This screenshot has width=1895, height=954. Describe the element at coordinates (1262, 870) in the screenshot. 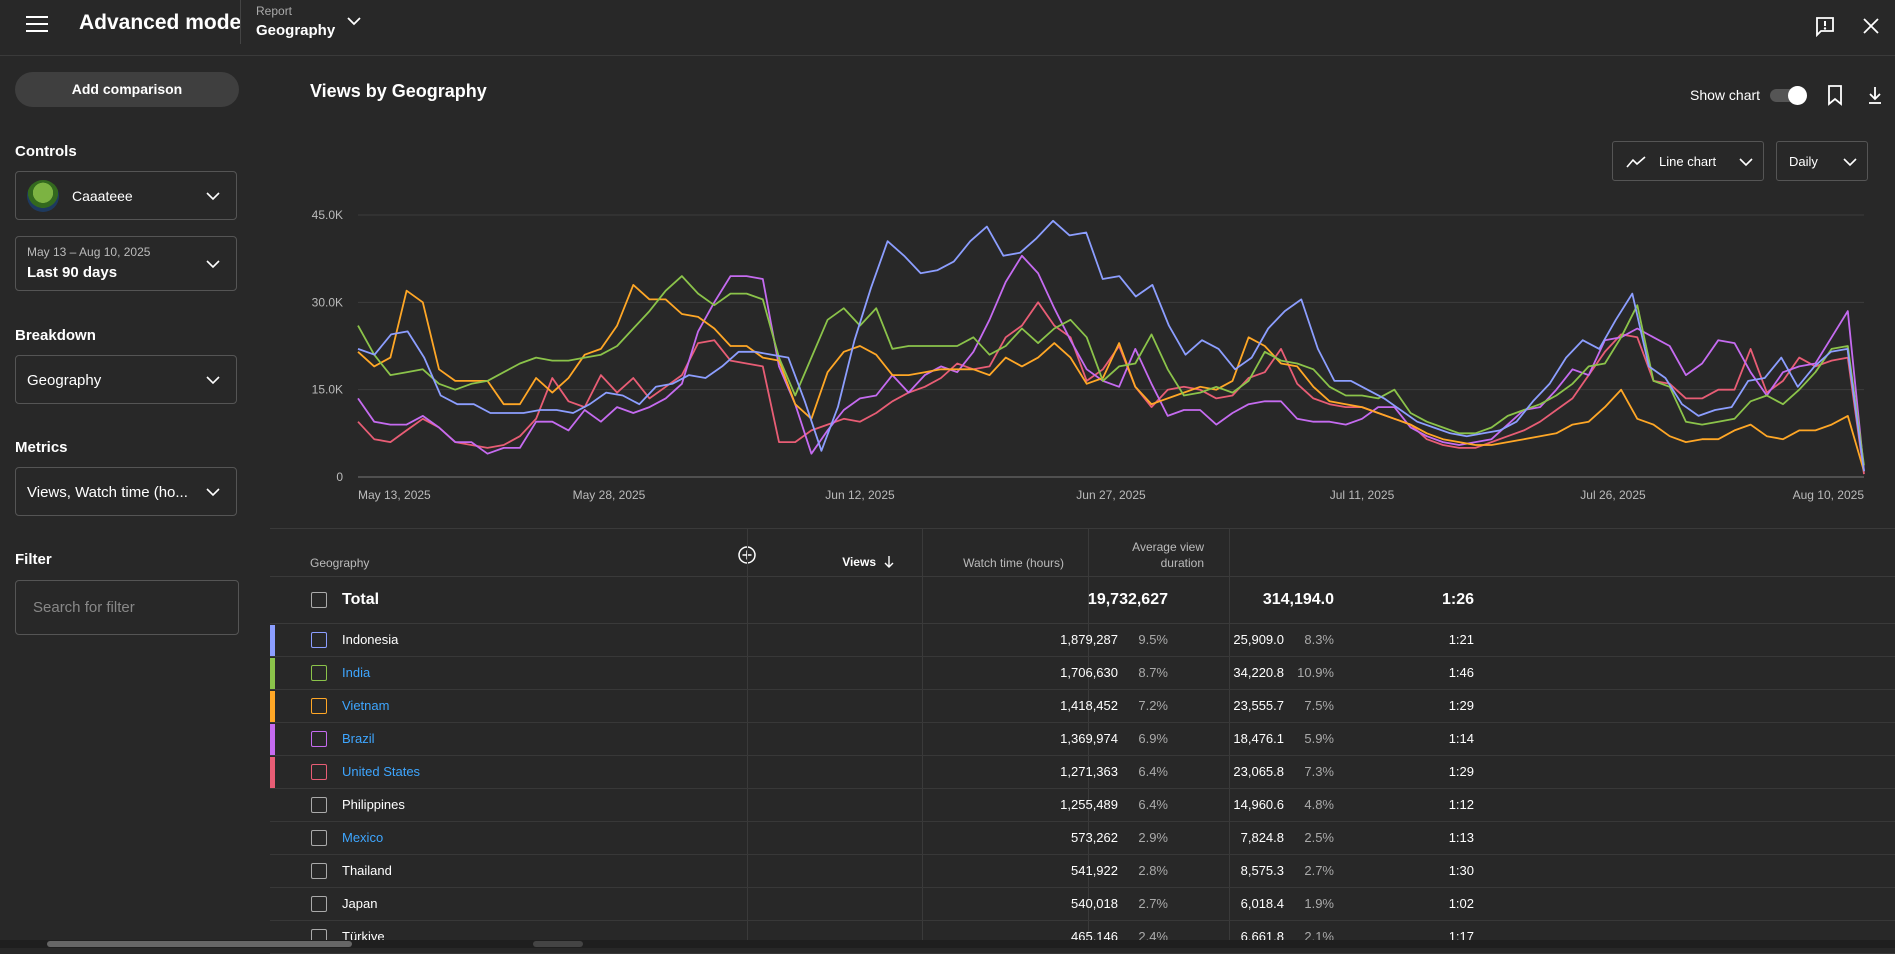

I see `watch-time-value: 8,575.3` at that location.